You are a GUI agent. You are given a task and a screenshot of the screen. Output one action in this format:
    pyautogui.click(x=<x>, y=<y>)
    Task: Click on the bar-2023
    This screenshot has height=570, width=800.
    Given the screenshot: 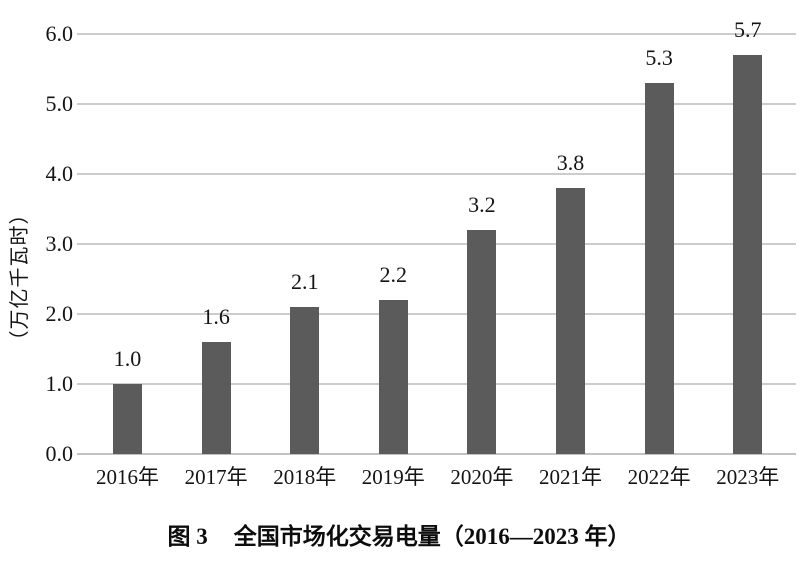 What is the action you would take?
    pyautogui.click(x=748, y=254)
    